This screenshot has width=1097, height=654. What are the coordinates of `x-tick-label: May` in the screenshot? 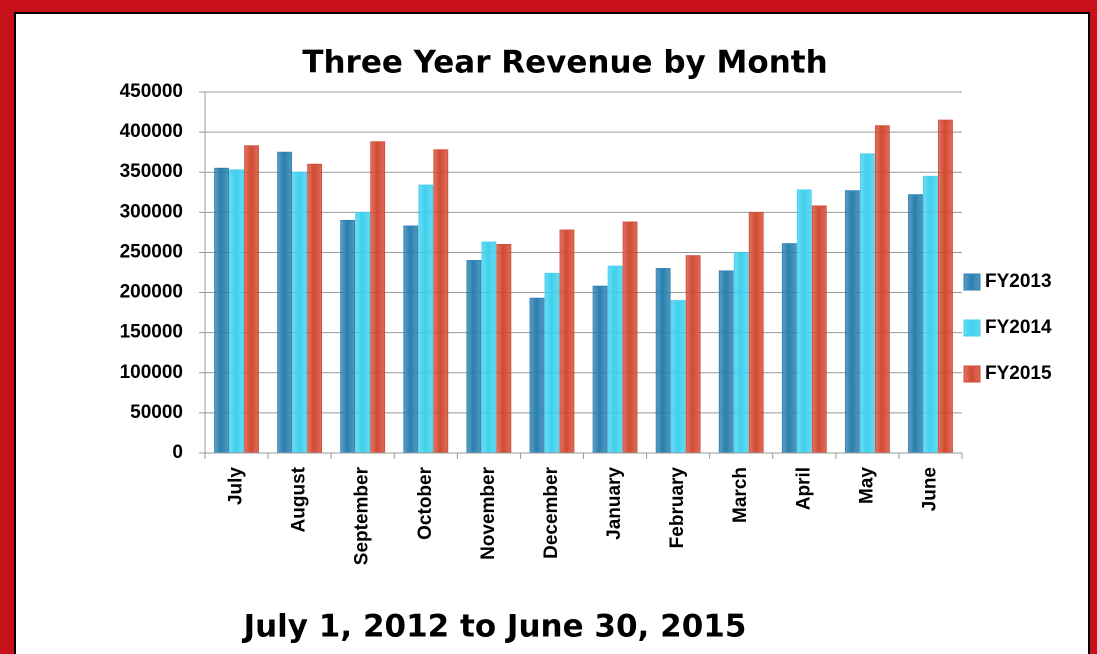 It's located at (866, 485).